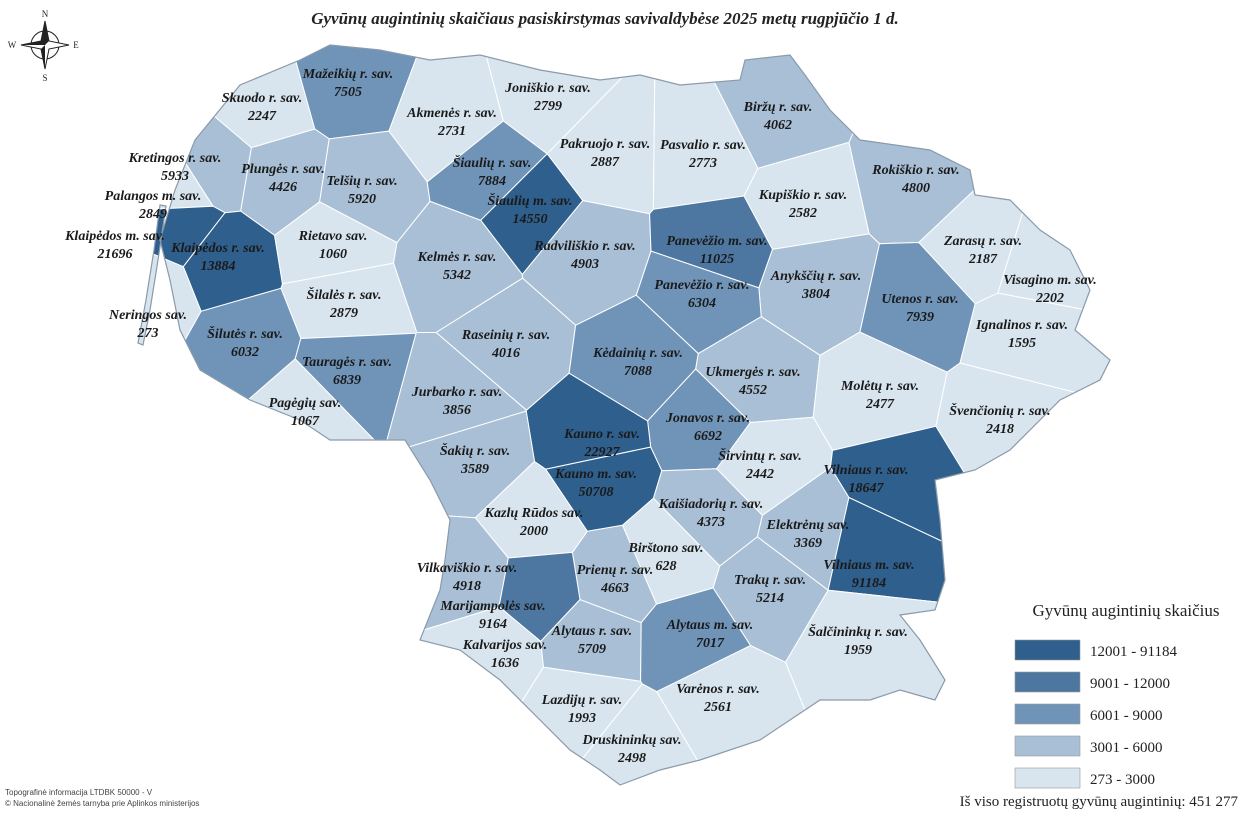 The image size is (1250, 818). Describe the element at coordinates (582, 718) in the screenshot. I see `municipality-value: 1993` at that location.